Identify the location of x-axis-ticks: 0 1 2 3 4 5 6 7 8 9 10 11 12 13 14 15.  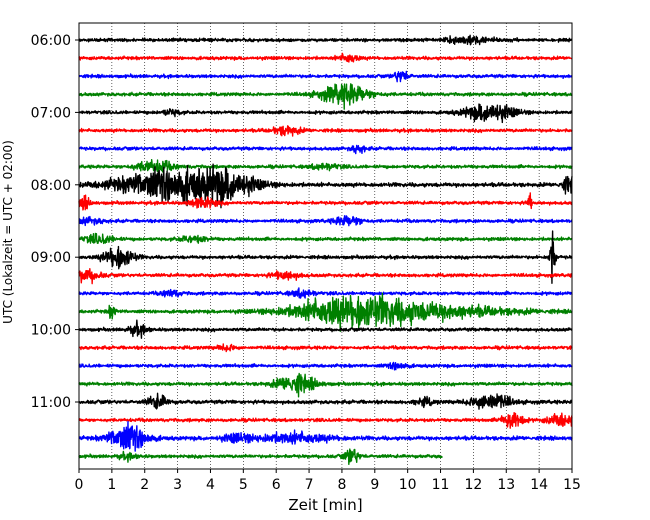
(328, 481).